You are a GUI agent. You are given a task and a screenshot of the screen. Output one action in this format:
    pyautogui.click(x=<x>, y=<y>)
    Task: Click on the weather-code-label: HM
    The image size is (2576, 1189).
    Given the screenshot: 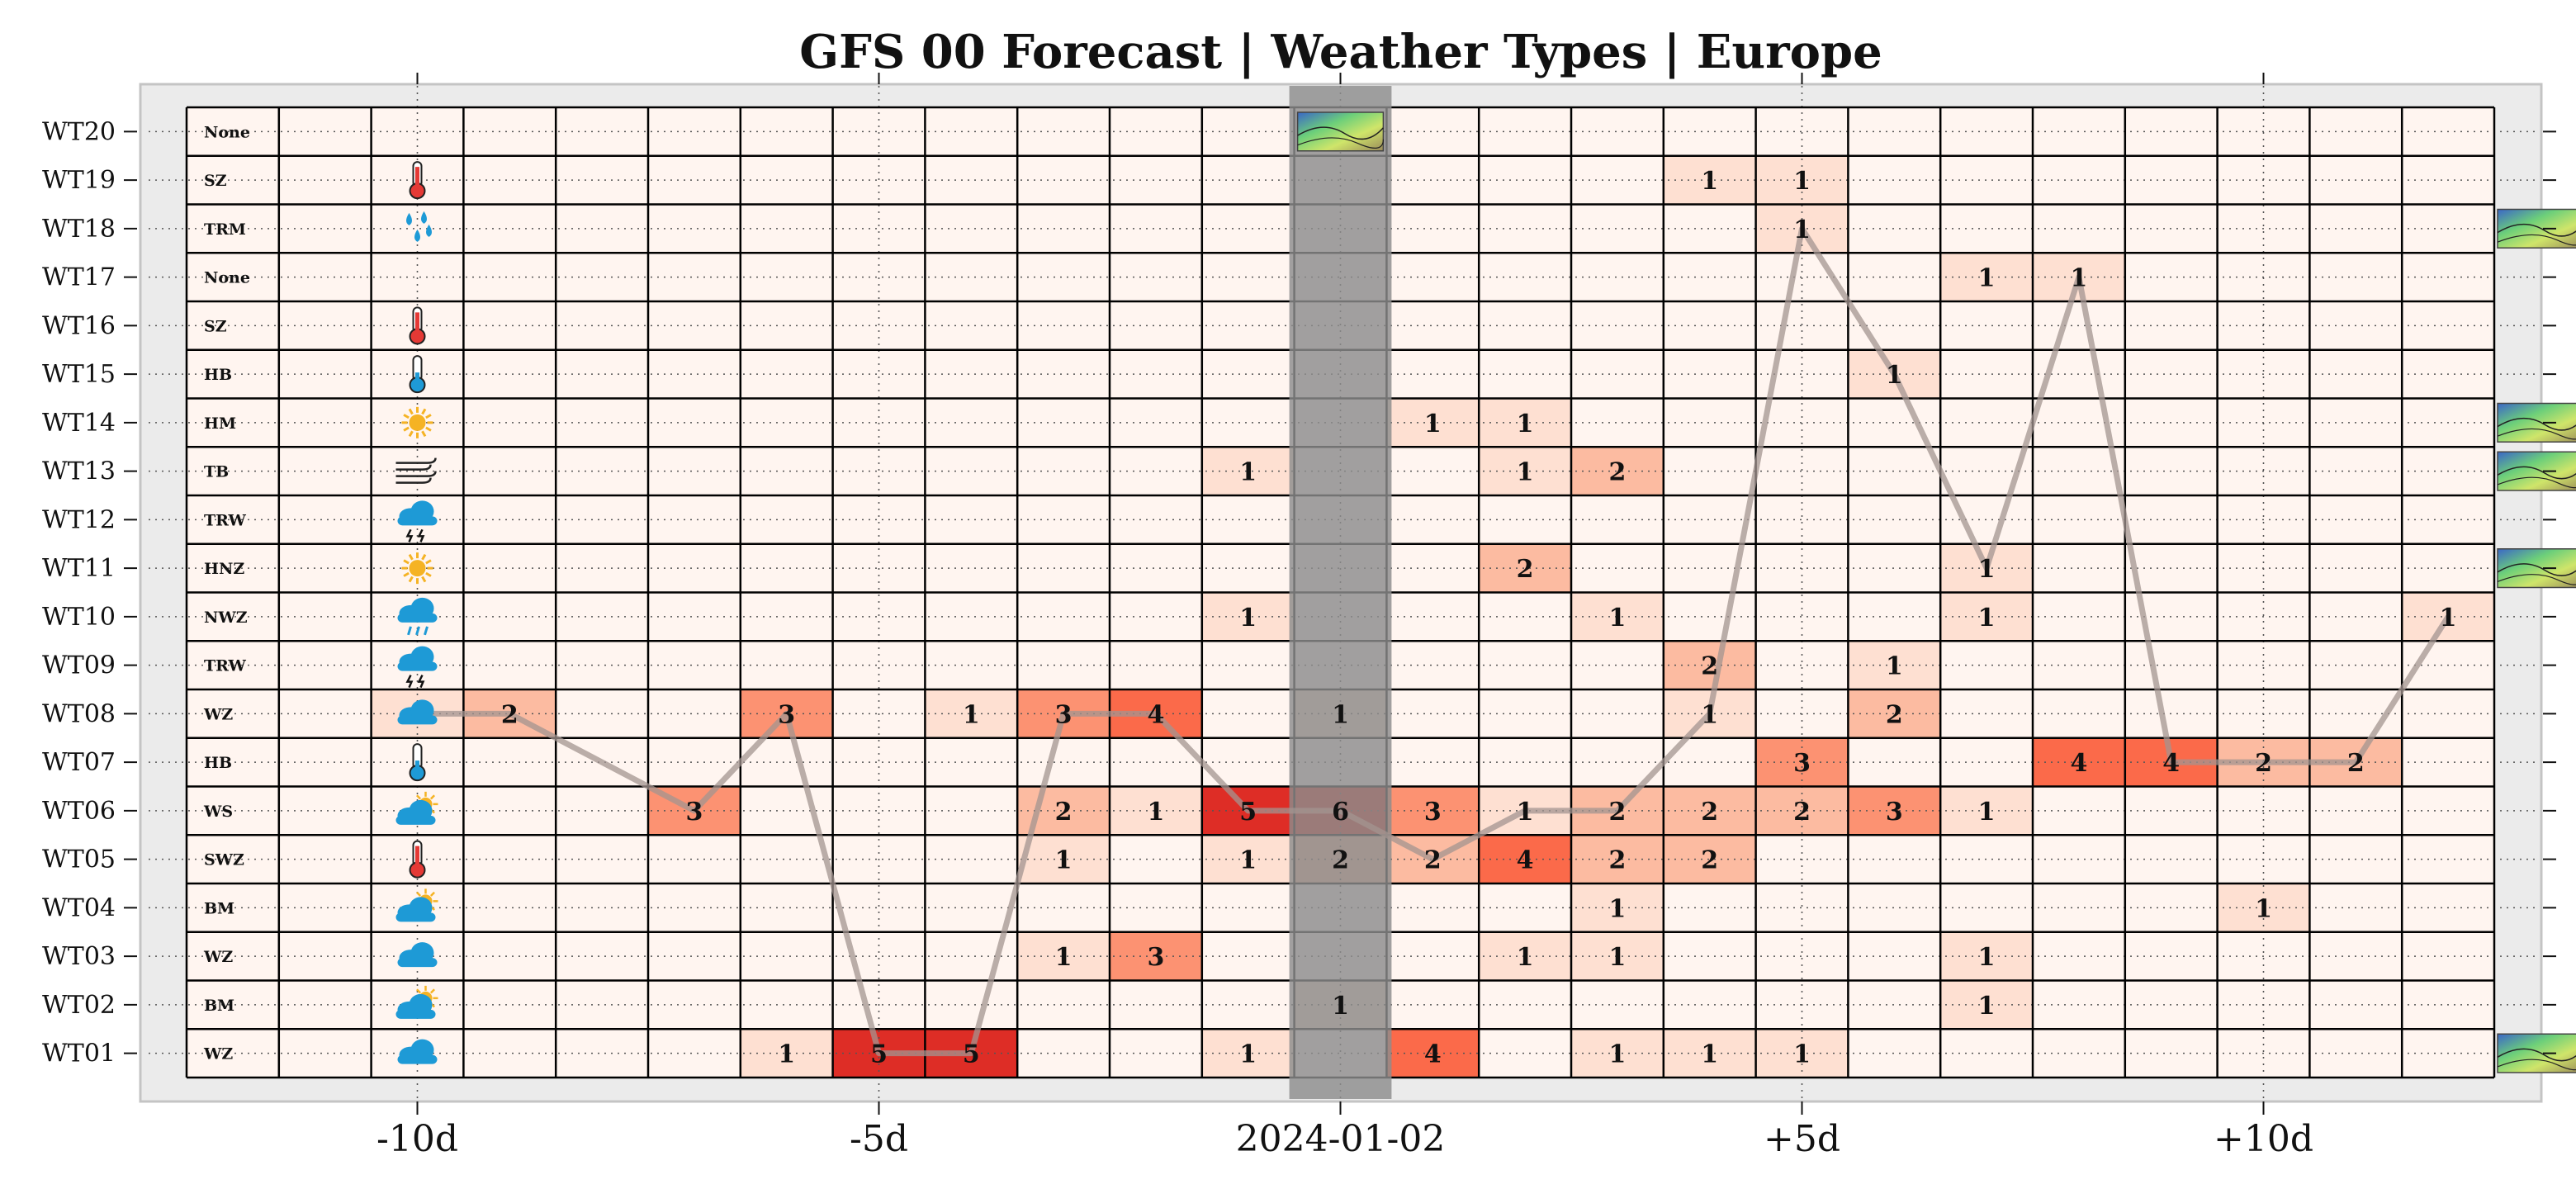 What is the action you would take?
    pyautogui.click(x=220, y=423)
    